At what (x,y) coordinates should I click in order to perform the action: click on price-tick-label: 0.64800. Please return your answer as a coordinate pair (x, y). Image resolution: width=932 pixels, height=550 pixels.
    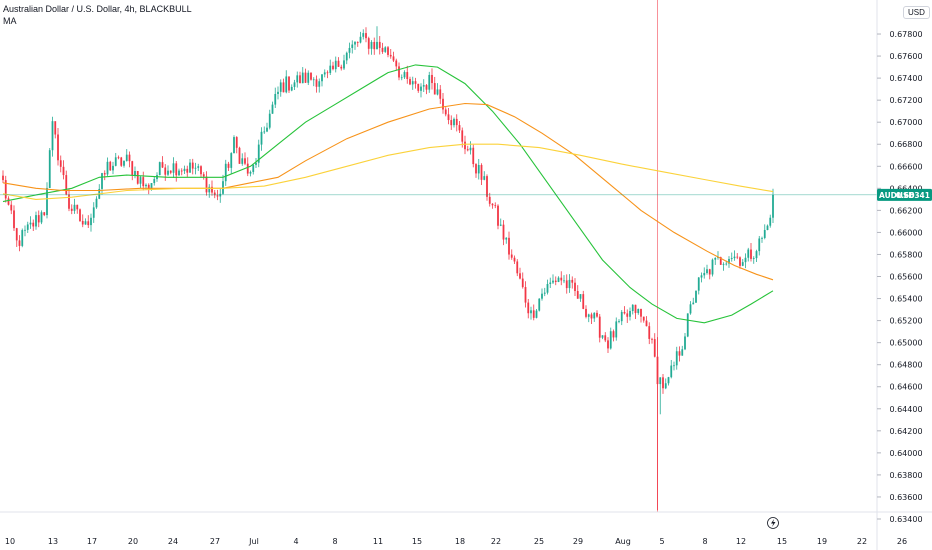
    Looking at the image, I should click on (905, 365).